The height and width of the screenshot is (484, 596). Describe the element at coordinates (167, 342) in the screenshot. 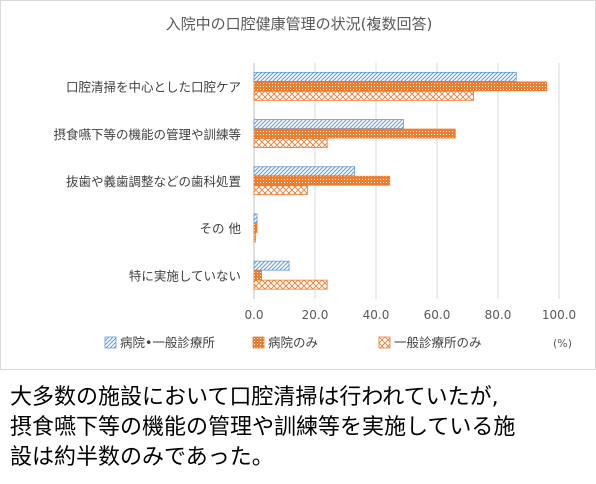

I see `legend-label: 病院•一般診療所` at that location.